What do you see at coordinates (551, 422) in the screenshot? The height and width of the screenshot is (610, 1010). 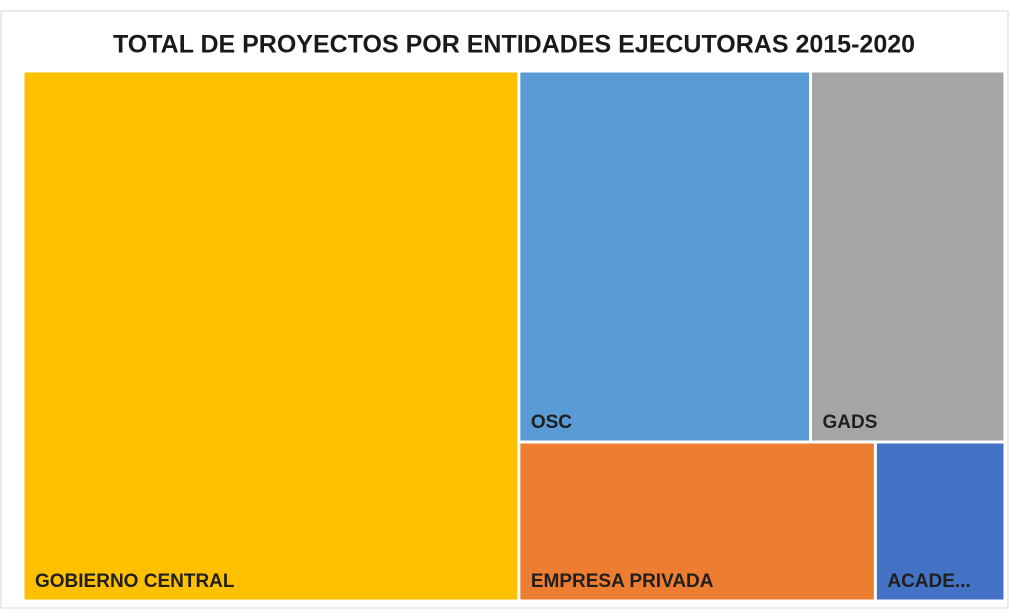 I see `tile-label: OSC` at bounding box center [551, 422].